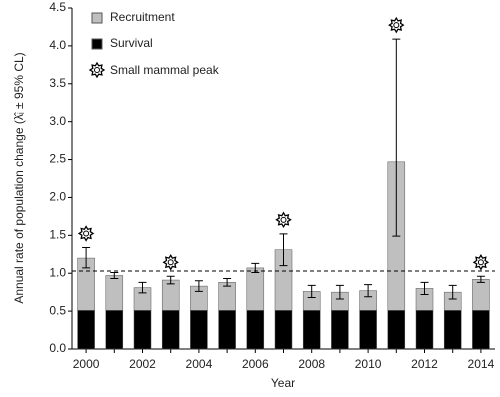  Describe the element at coordinates (57, 7) in the screenshot. I see `y-tick-label: 4.5` at that location.